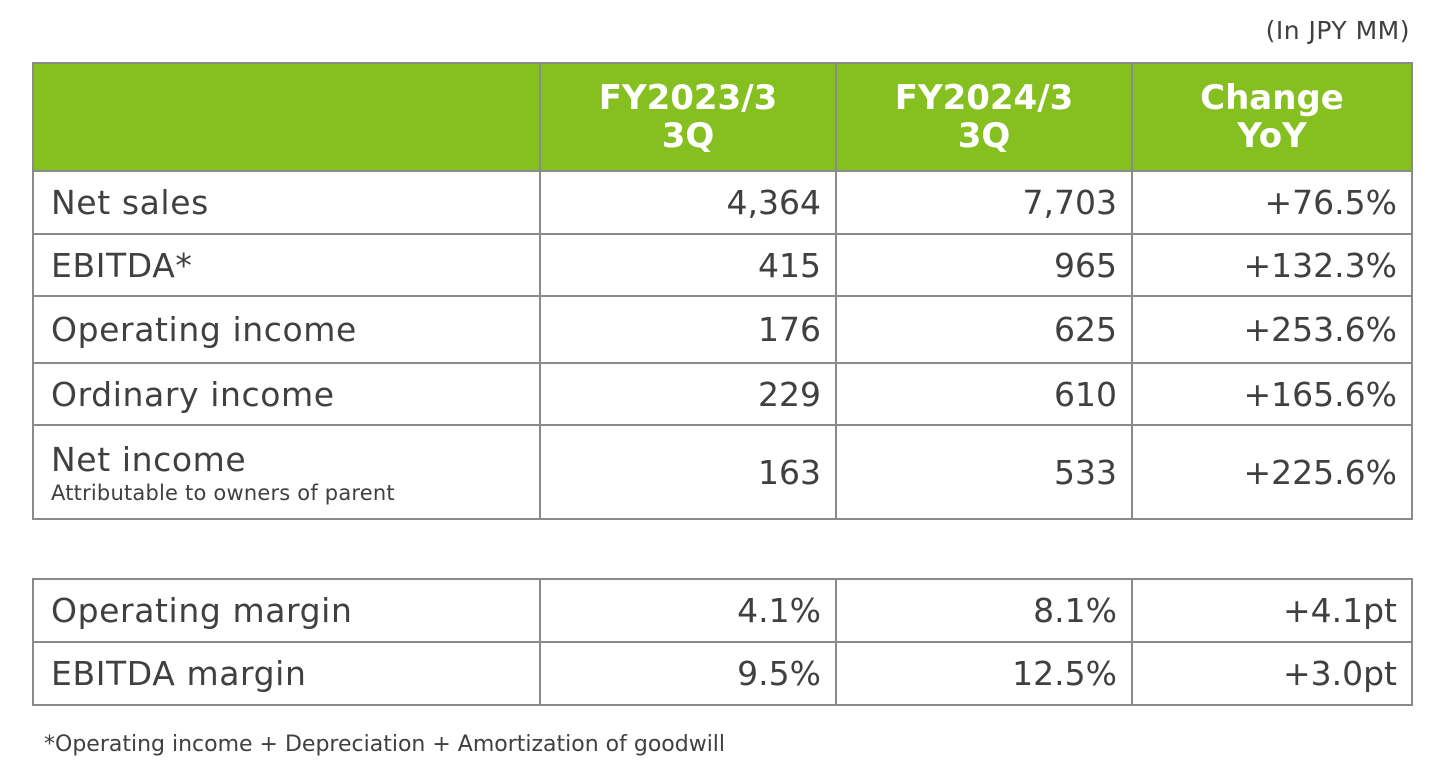  What do you see at coordinates (286, 265) in the screenshot?
I see `row-label: EBITDA*` at bounding box center [286, 265].